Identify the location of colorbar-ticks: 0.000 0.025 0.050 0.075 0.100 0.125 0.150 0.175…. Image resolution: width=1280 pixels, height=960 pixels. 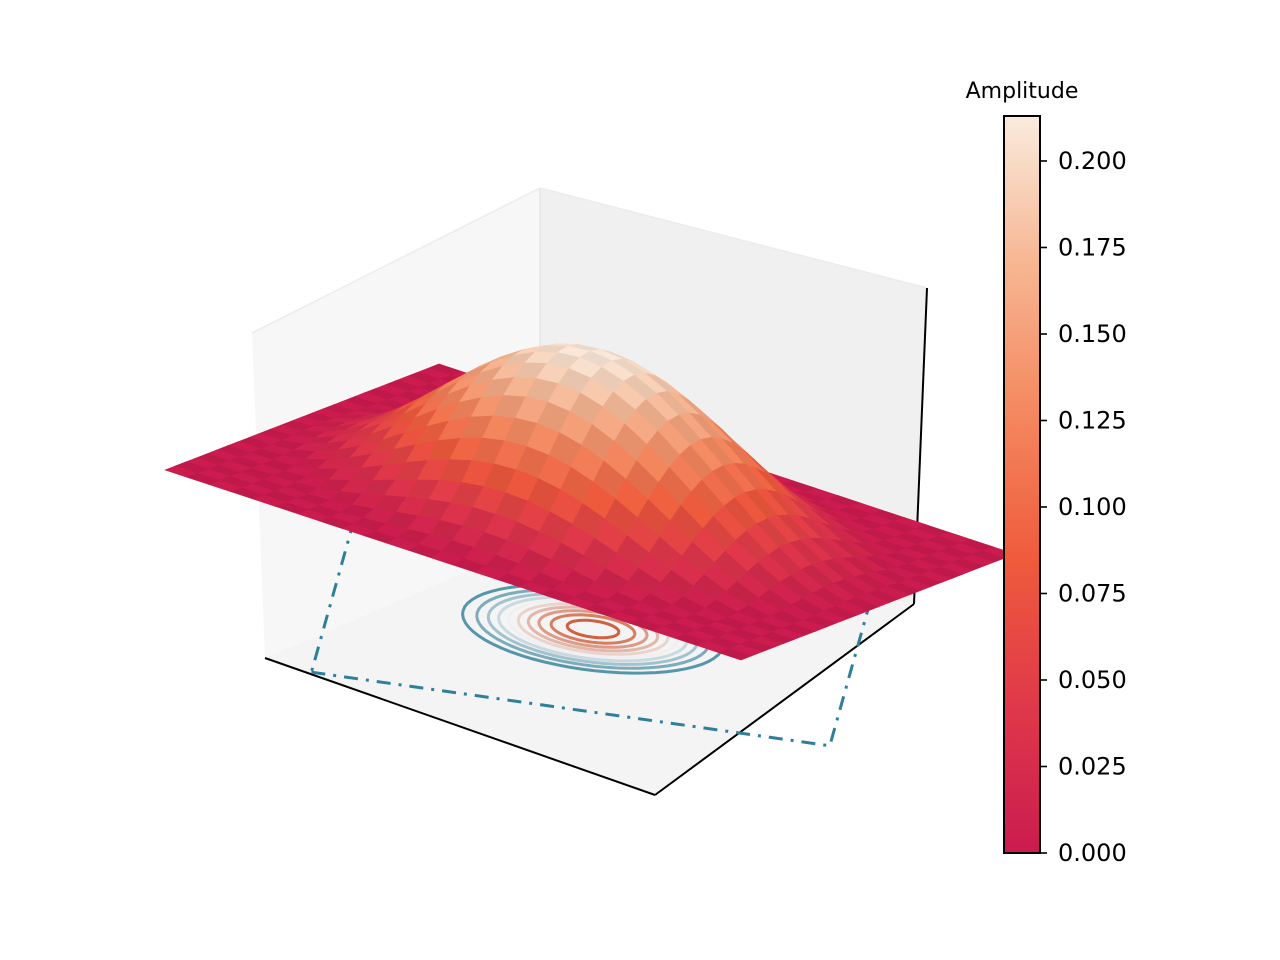
(1083, 507).